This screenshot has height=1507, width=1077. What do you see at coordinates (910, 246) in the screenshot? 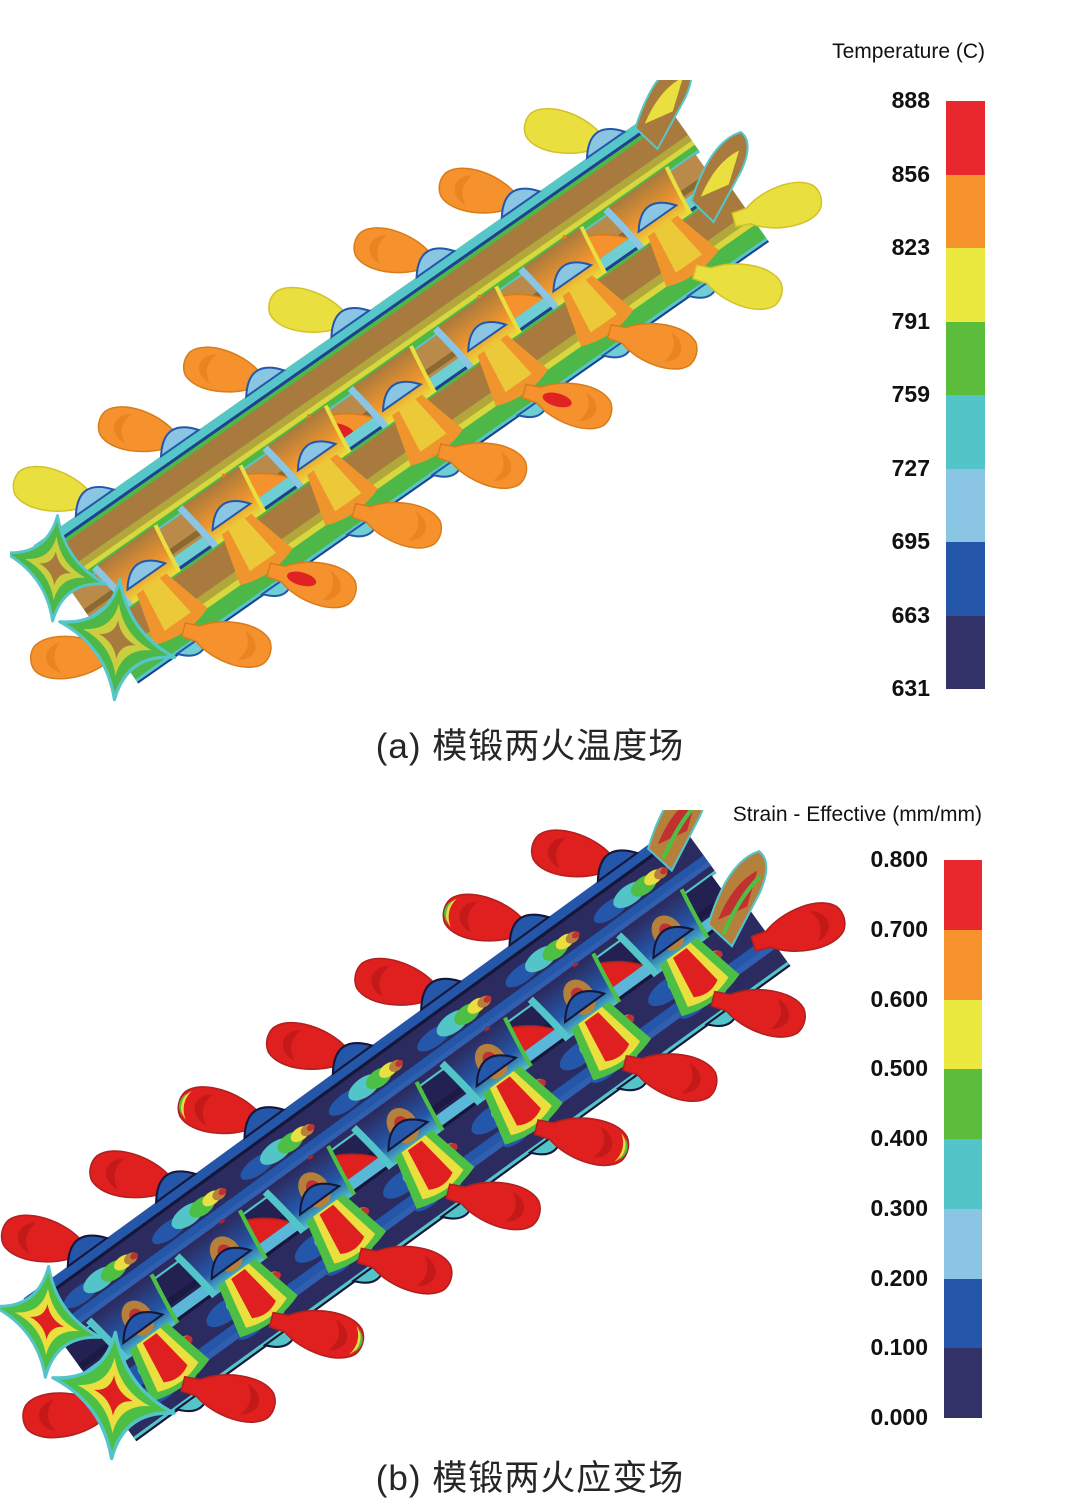
I see `colorbar-tick-label: 823` at bounding box center [910, 246].